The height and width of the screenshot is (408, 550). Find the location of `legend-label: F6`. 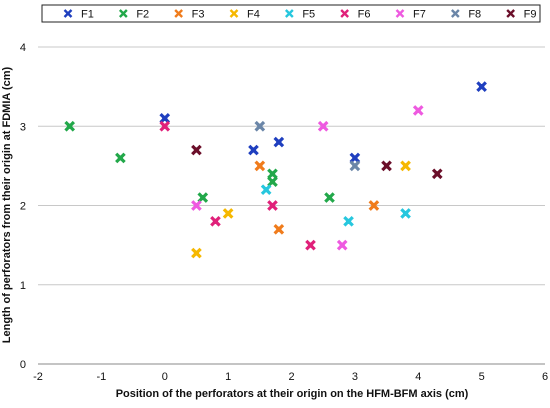

legend-label: F6 is located at coordinates (364, 15).